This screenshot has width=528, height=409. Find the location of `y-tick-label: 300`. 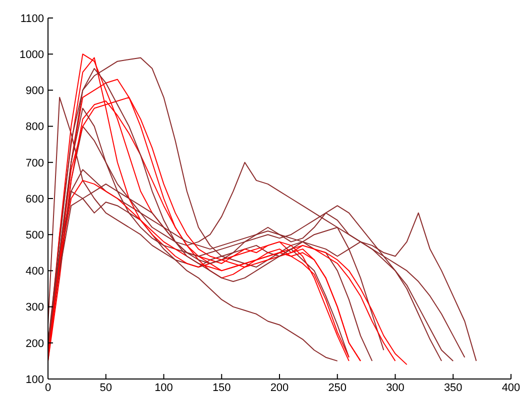

y-tick-label: 300 is located at coordinates (35, 308).